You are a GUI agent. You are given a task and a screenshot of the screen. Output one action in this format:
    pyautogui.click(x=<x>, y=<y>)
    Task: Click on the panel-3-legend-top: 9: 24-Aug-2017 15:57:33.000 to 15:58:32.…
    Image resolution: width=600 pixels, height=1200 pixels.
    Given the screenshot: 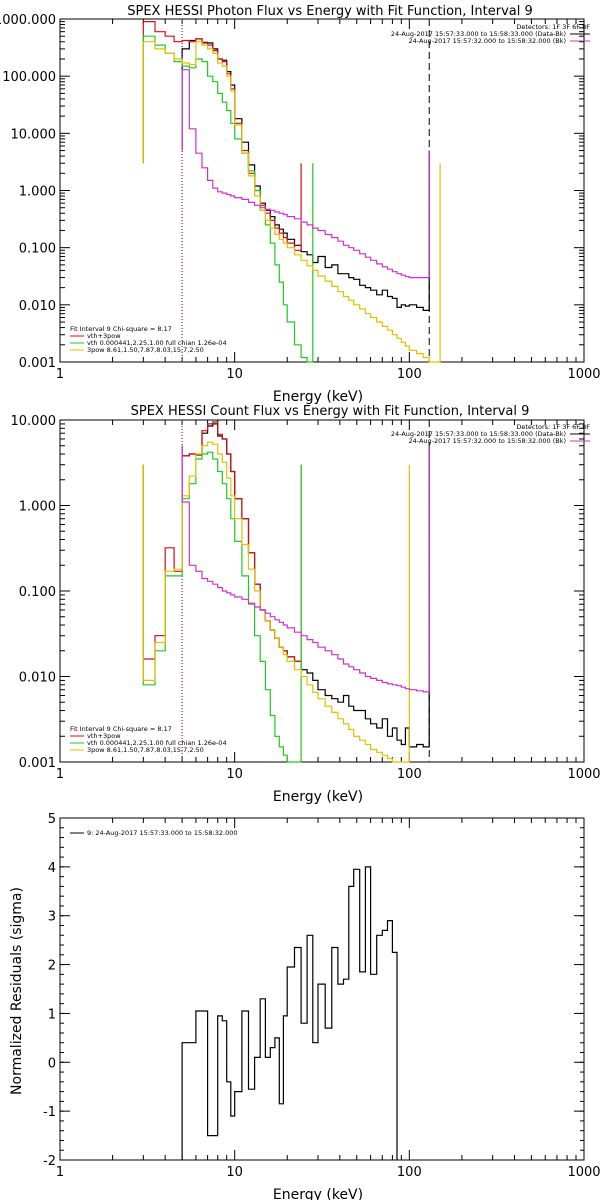 What is the action you would take?
    pyautogui.click(x=154, y=833)
    